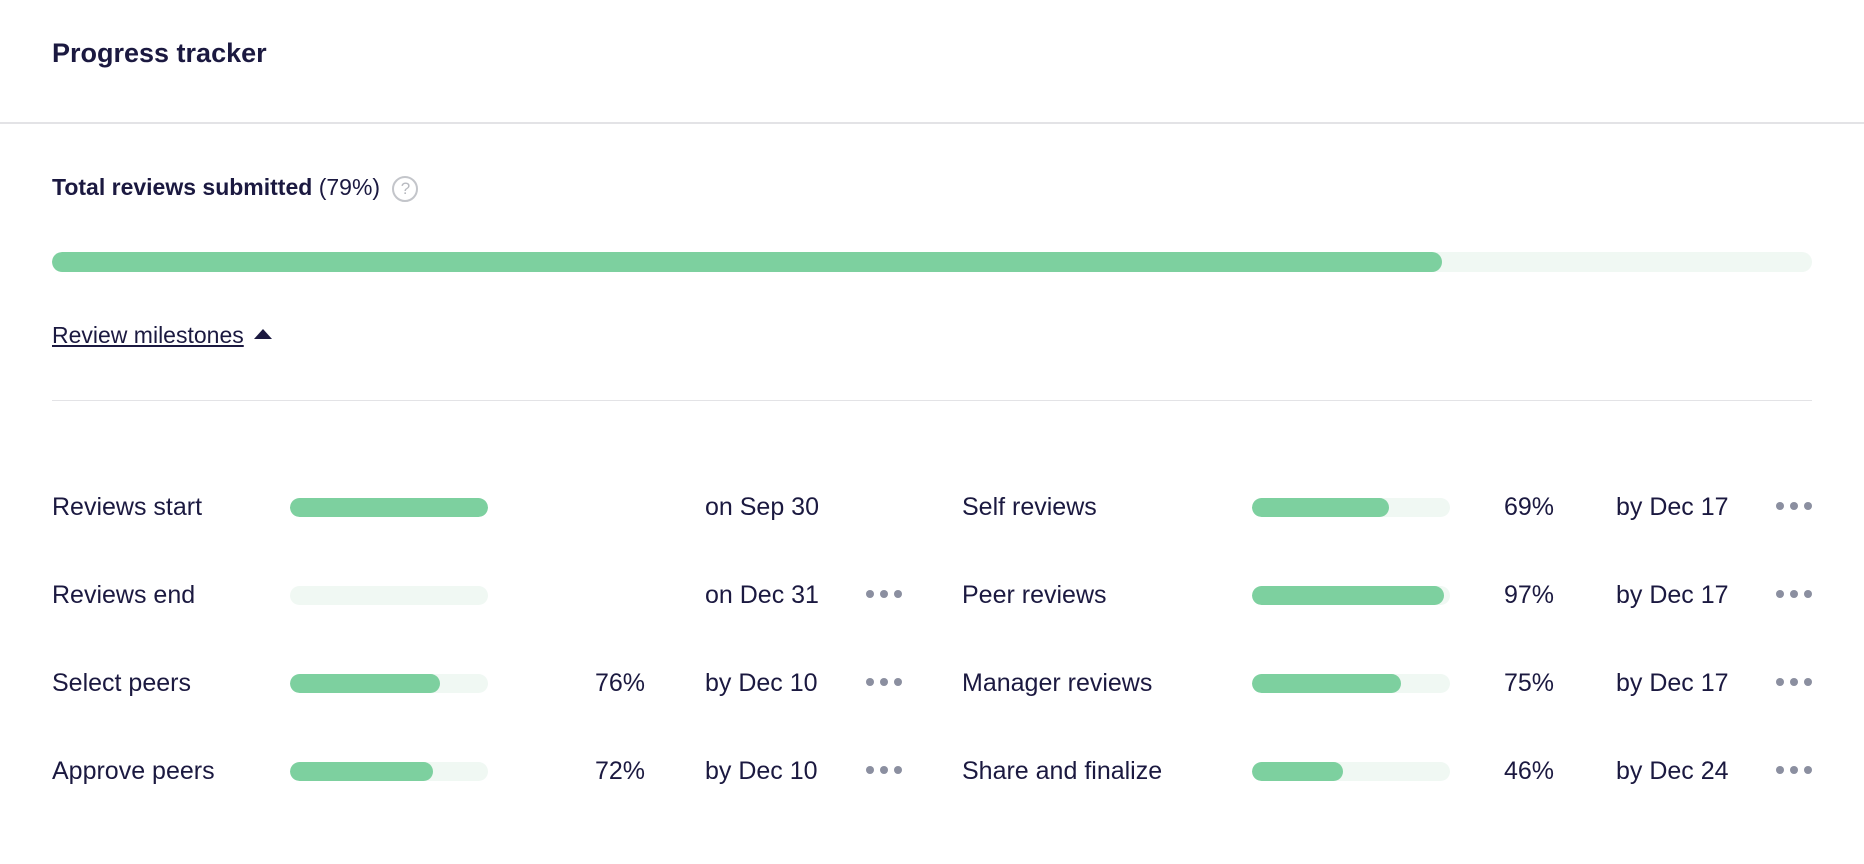  I want to click on milestone-label: Select peers, so click(121, 683).